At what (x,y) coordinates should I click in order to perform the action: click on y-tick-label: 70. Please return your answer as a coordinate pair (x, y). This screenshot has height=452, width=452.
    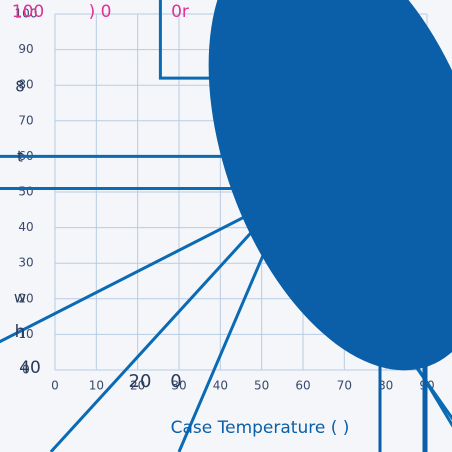
    Looking at the image, I should click on (25, 120).